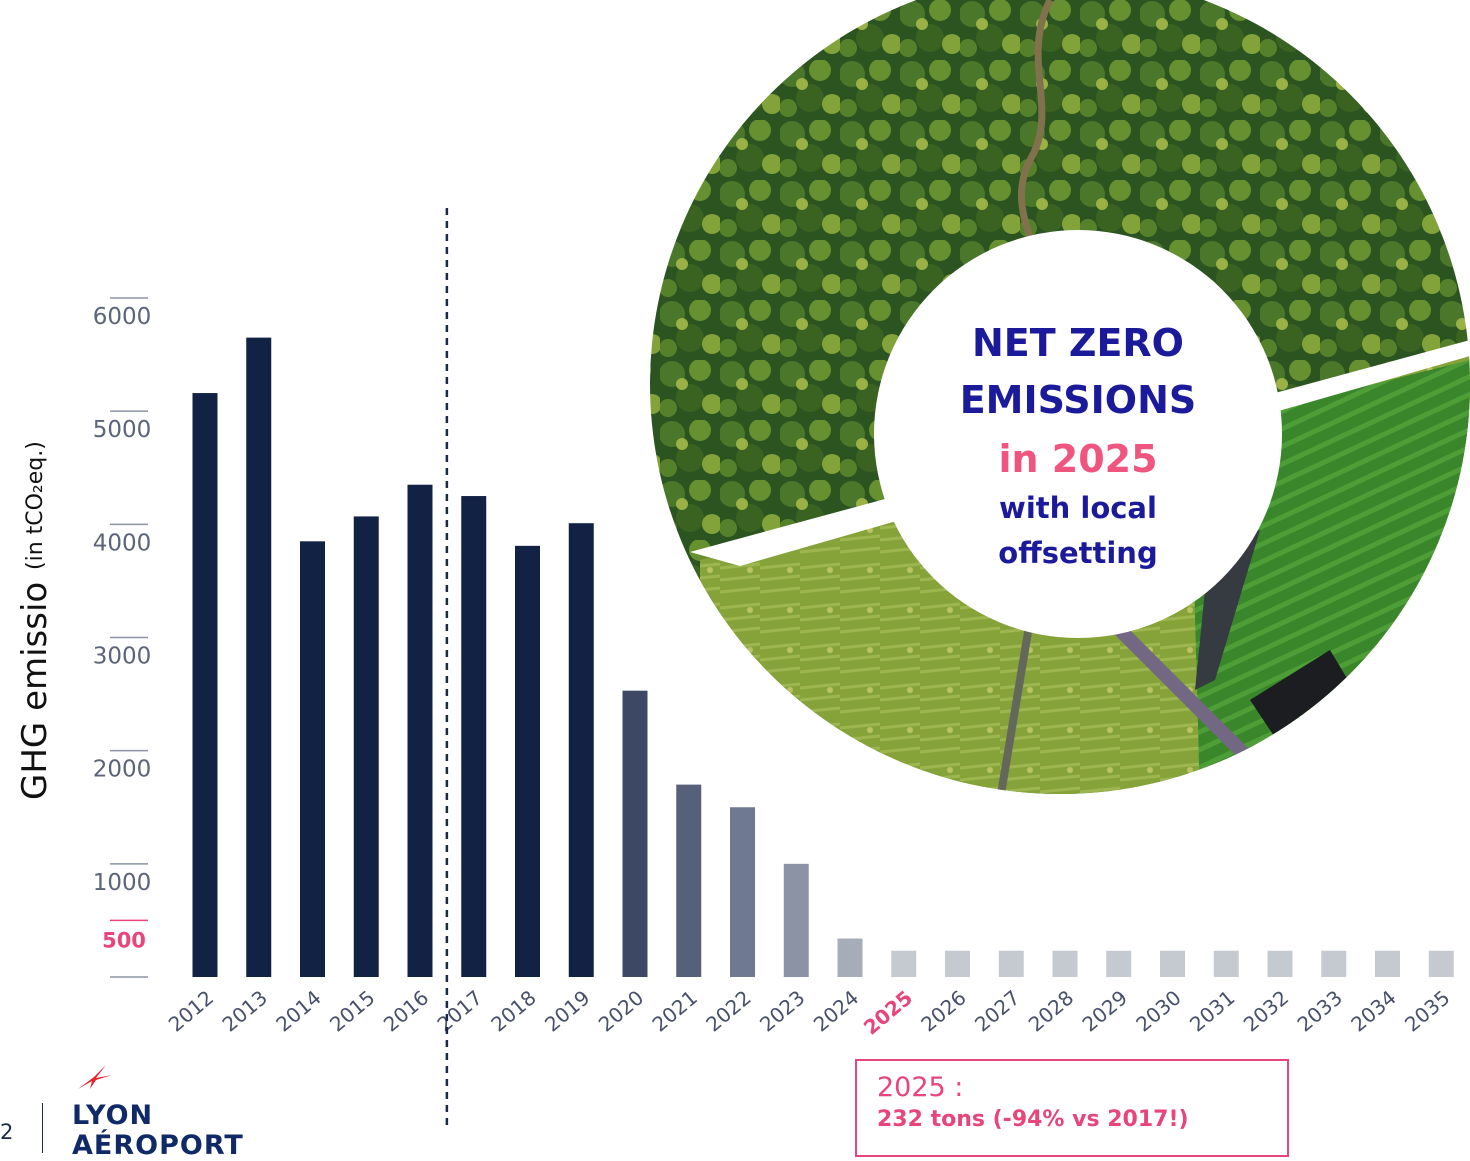  I want to click on bar-2023, so click(796, 920).